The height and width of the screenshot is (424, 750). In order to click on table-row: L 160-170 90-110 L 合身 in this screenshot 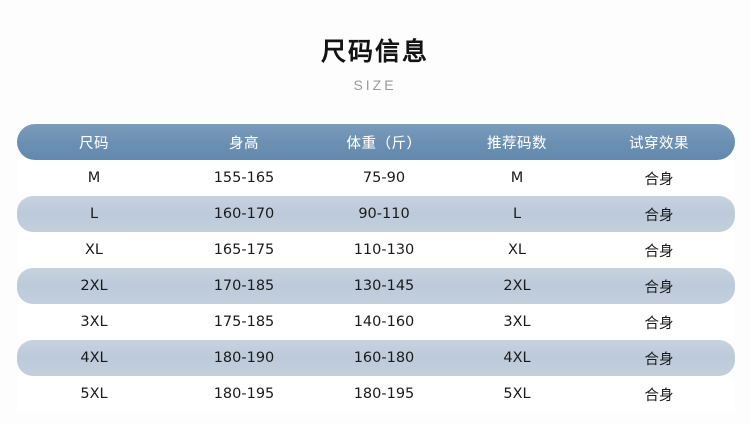, I will do `click(376, 214)`.